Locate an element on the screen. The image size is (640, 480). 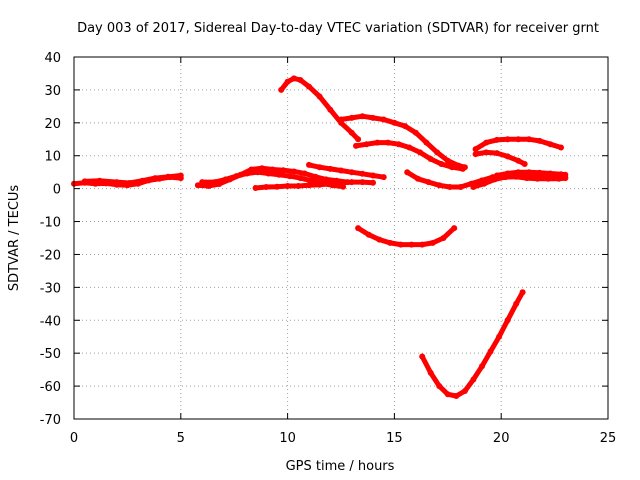
x-tick-labels: 0 5 10 15 20 25 is located at coordinates (343, 438).